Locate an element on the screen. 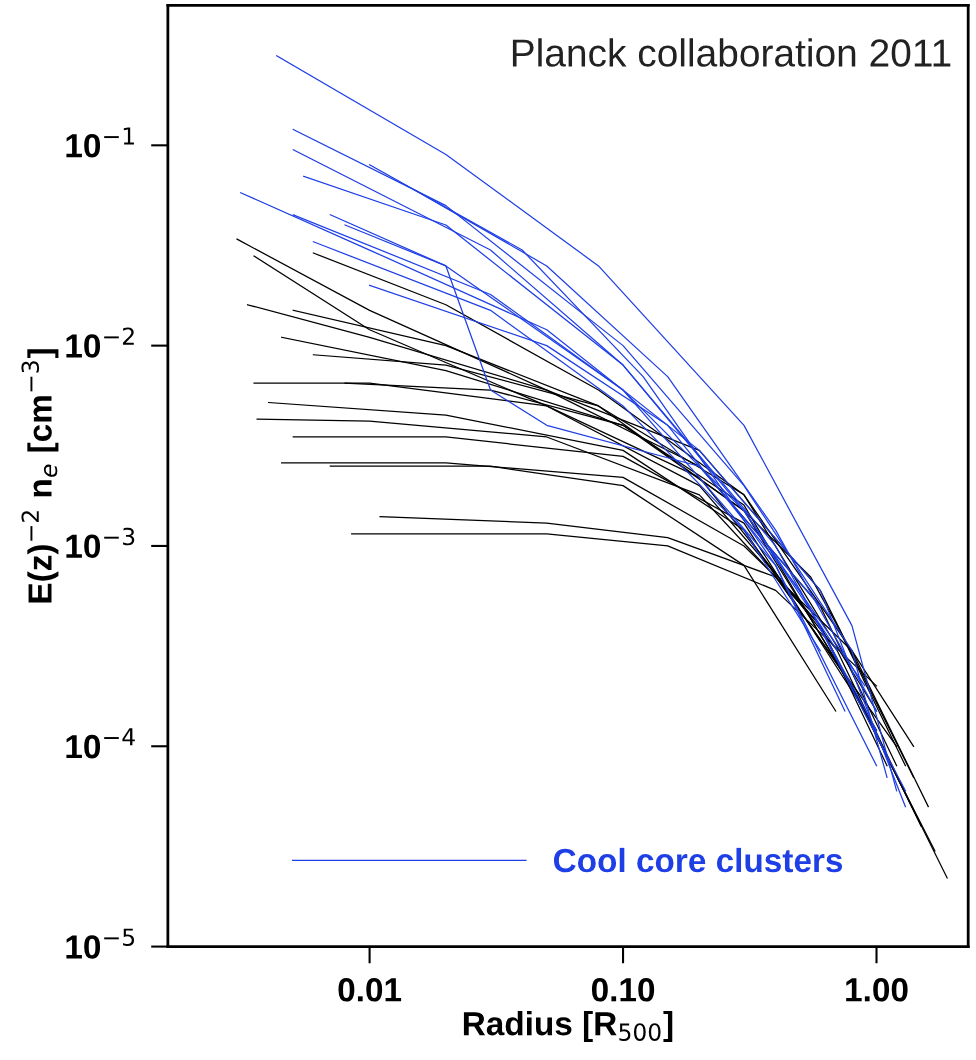  y-tick-label: 10$^{−5}$ is located at coordinates (100, 943).